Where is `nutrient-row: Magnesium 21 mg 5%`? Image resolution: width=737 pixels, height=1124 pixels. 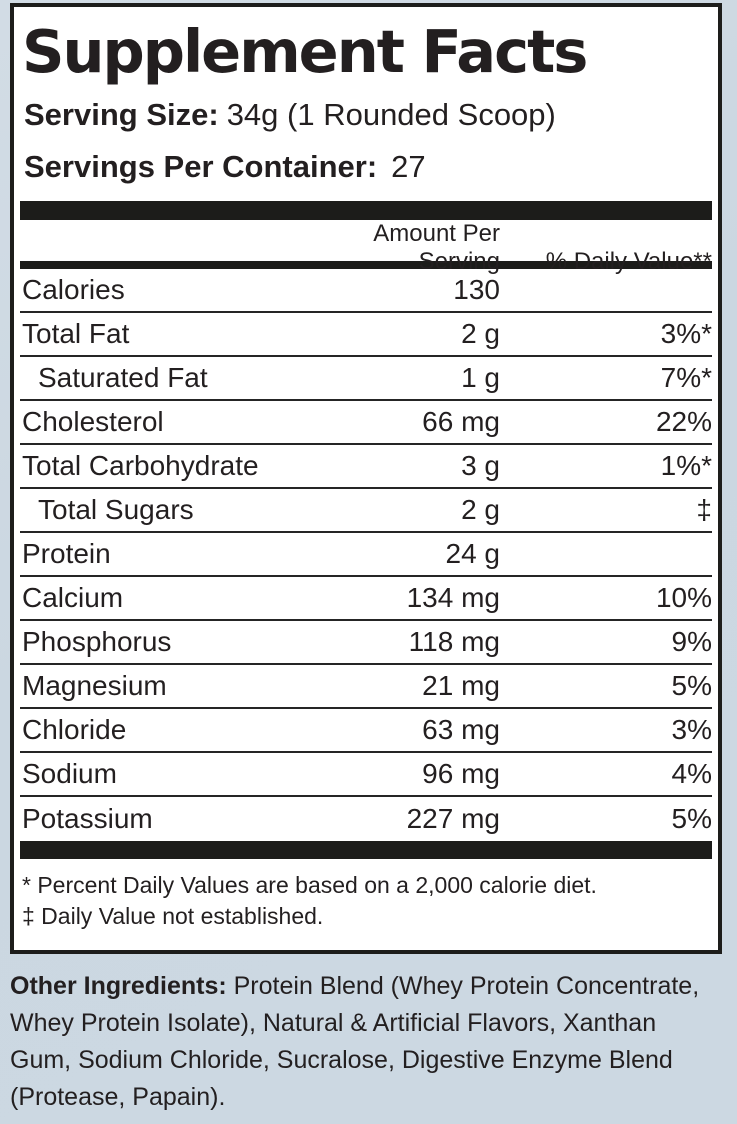
nutrient-row: Magnesium 21 mg 5% is located at coordinates (366, 687).